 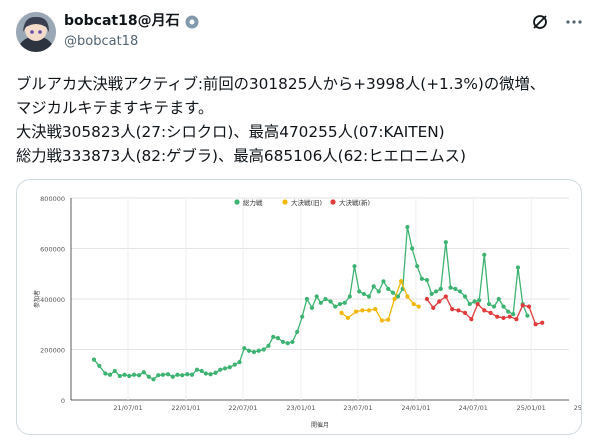 I want to click on x-tick-label: 23/07/01, so click(x=357, y=408).